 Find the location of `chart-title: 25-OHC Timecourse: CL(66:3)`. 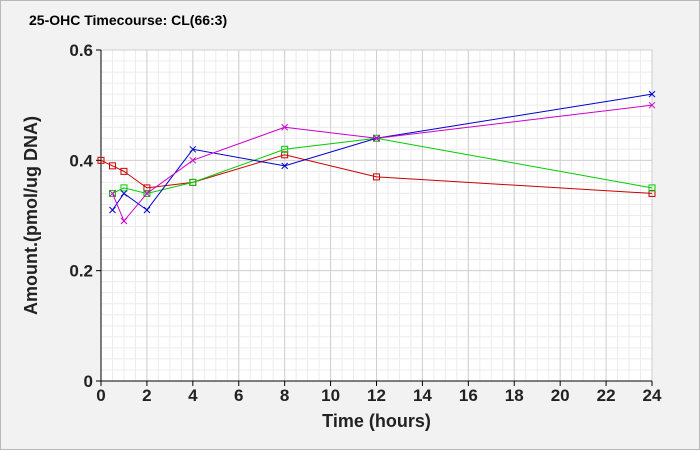

chart-title: 25-OHC Timecourse: CL(66:3) is located at coordinates (128, 20).